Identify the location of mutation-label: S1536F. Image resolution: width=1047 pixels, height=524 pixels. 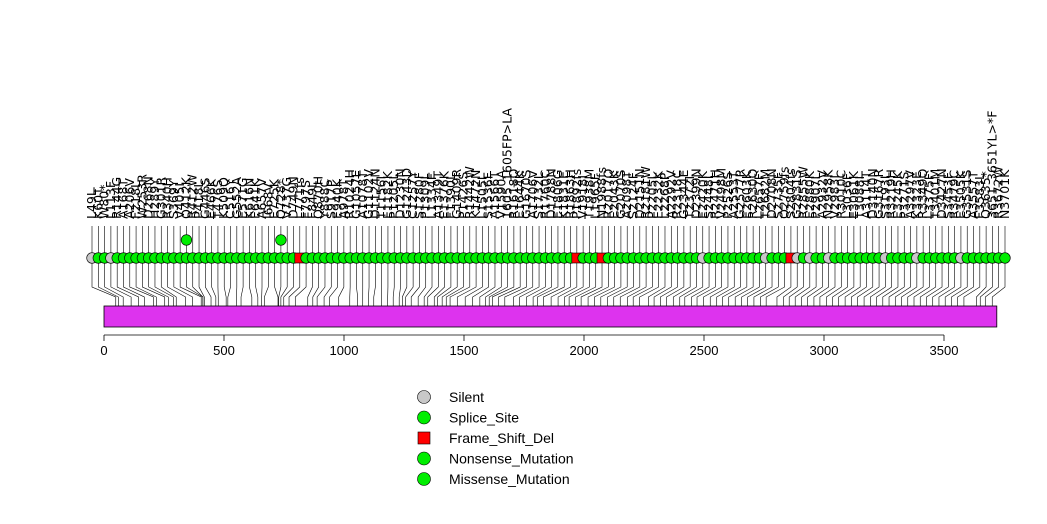
(488, 195).